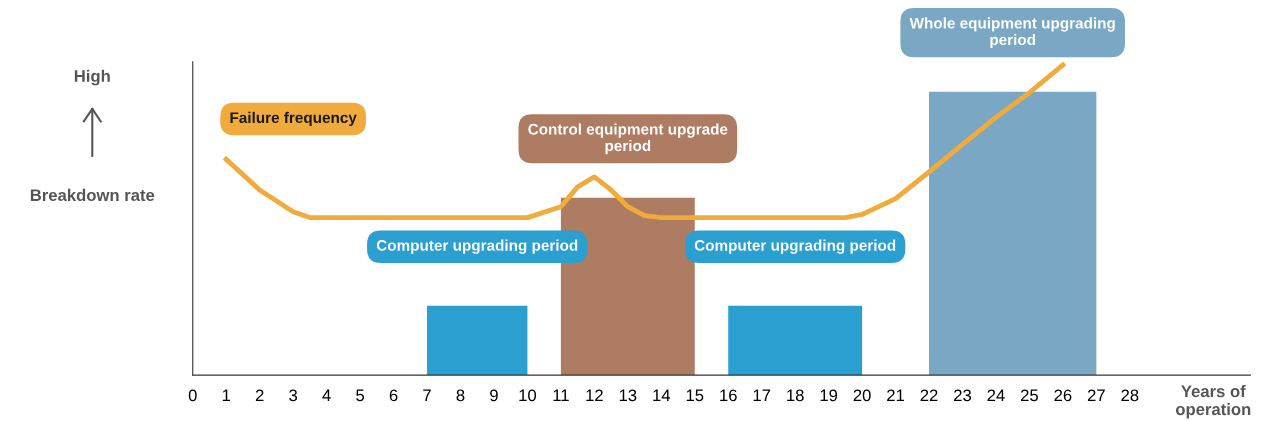 The height and width of the screenshot is (421, 1285). I want to click on x-tick-label: 27, so click(1096, 395).